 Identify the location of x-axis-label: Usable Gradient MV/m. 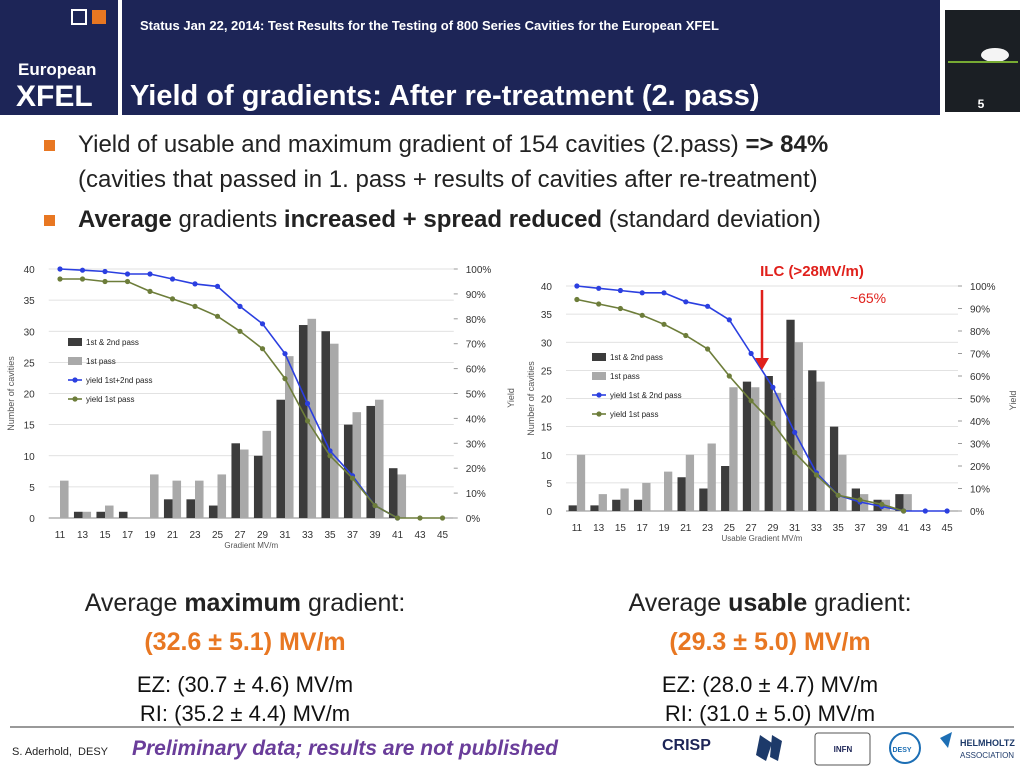
(762, 538).